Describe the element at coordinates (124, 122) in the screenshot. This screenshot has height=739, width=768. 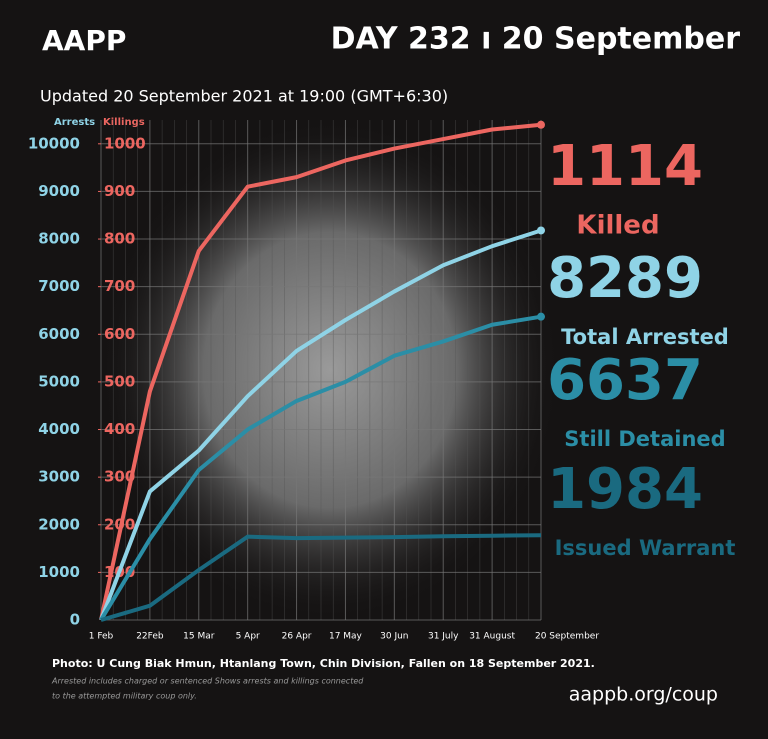
I see `y2-axis-label: Killings` at that location.